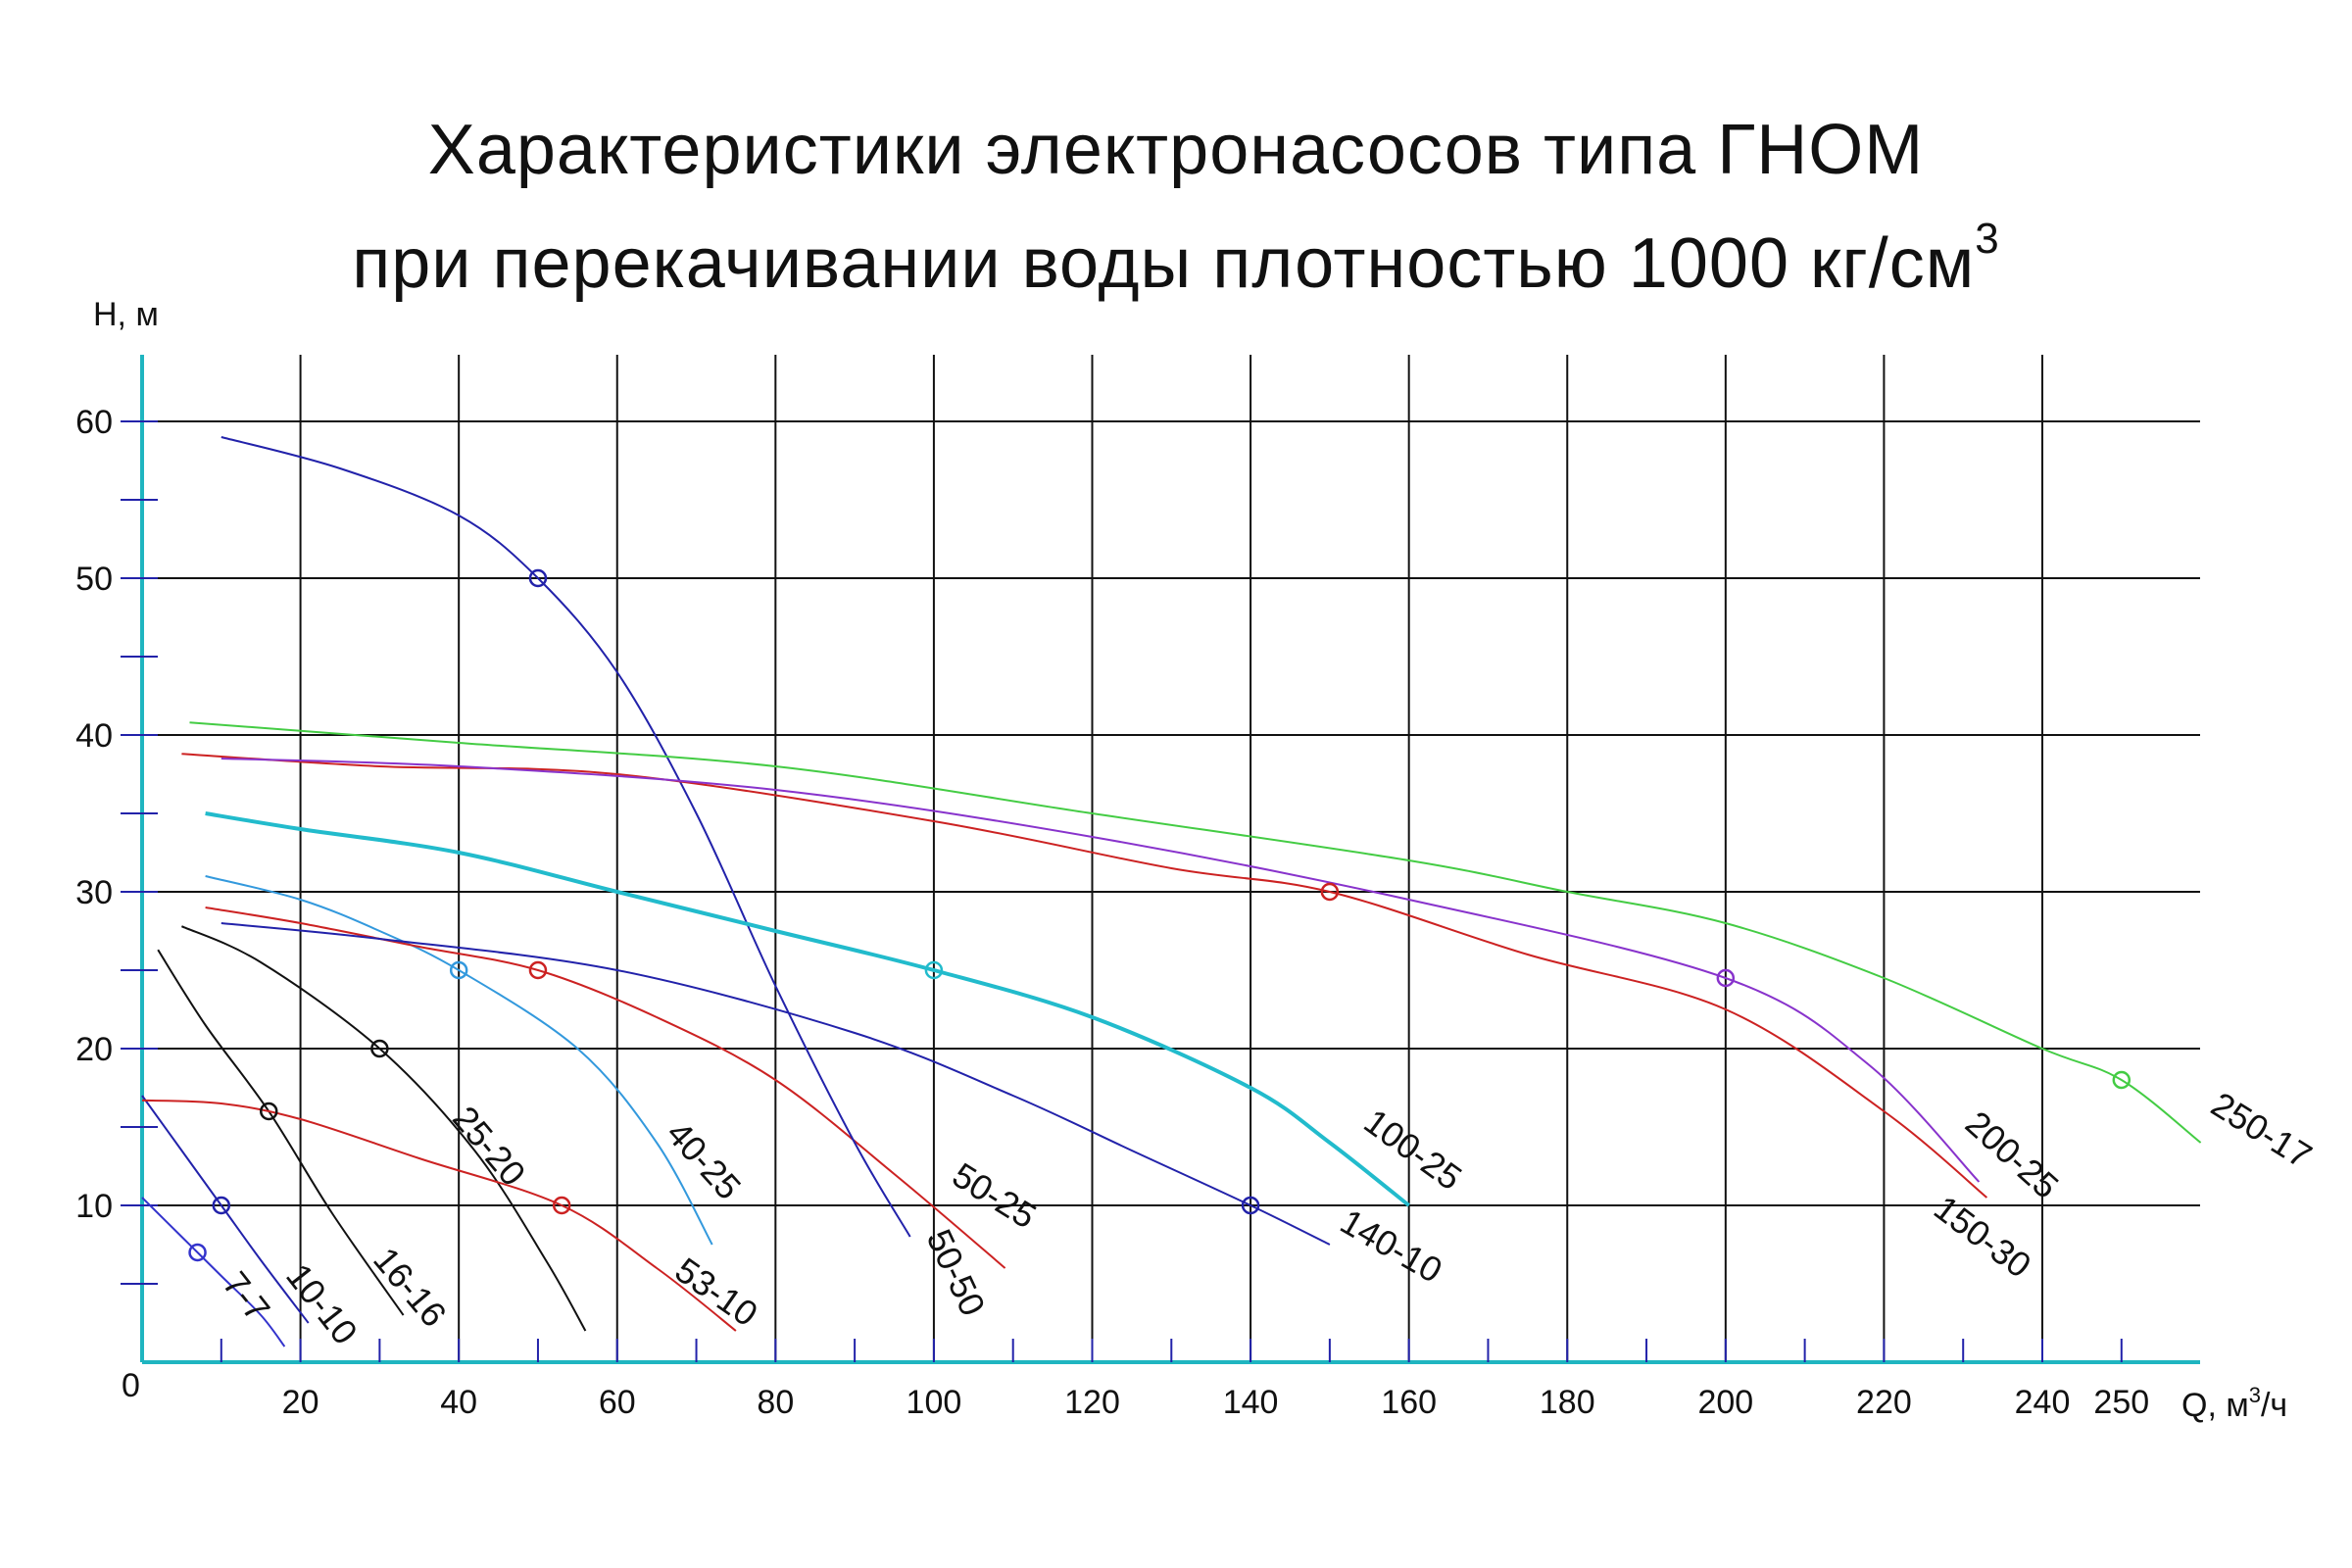  I want to click on origin-label: 0, so click(131, 1385).